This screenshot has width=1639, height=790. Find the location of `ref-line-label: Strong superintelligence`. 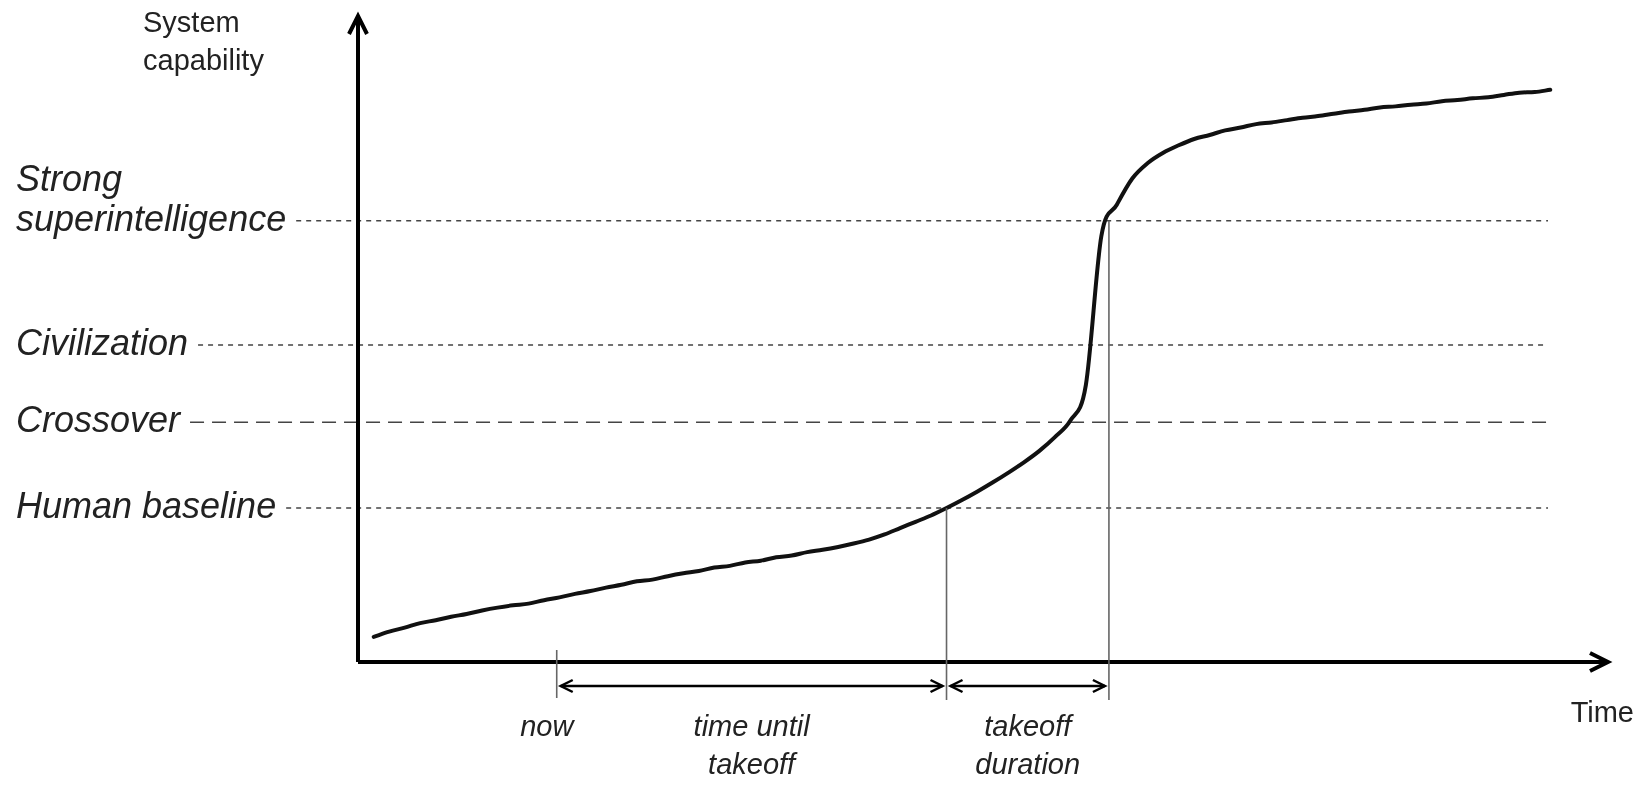

ref-line-label: Strong superintelligence is located at coordinates (151, 198).